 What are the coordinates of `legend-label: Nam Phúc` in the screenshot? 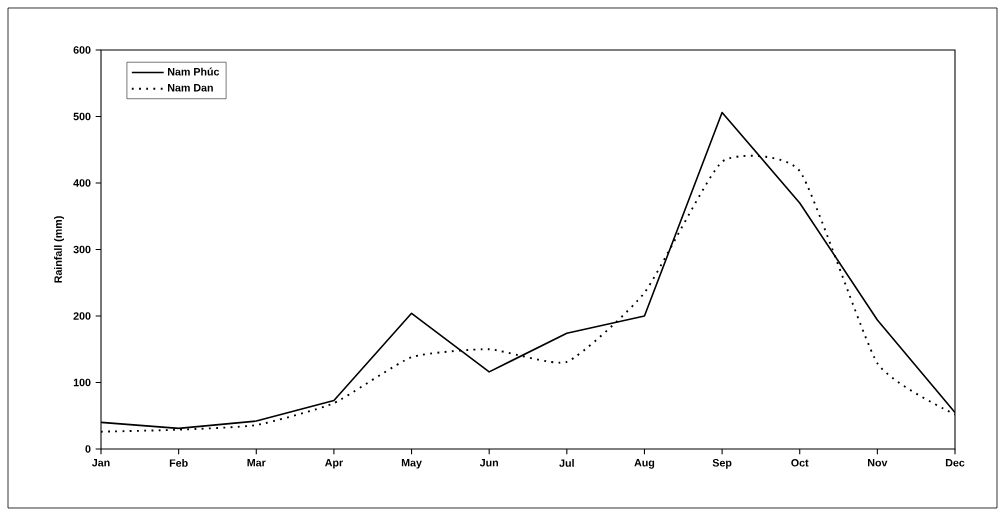 It's located at (194, 71).